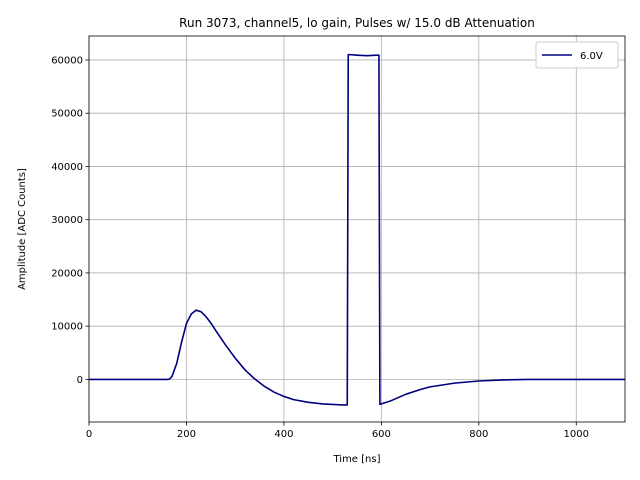 The width and height of the screenshot is (640, 480). Describe the element at coordinates (22, 229) in the screenshot. I see `y-axis-label: Amplitude [ADC Counts]` at that location.